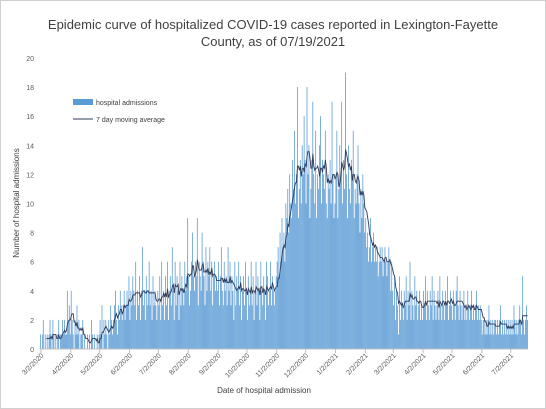 This screenshot has width=546, height=409. I want to click on x-tick-label: 9/2/2020, so click(210, 364).